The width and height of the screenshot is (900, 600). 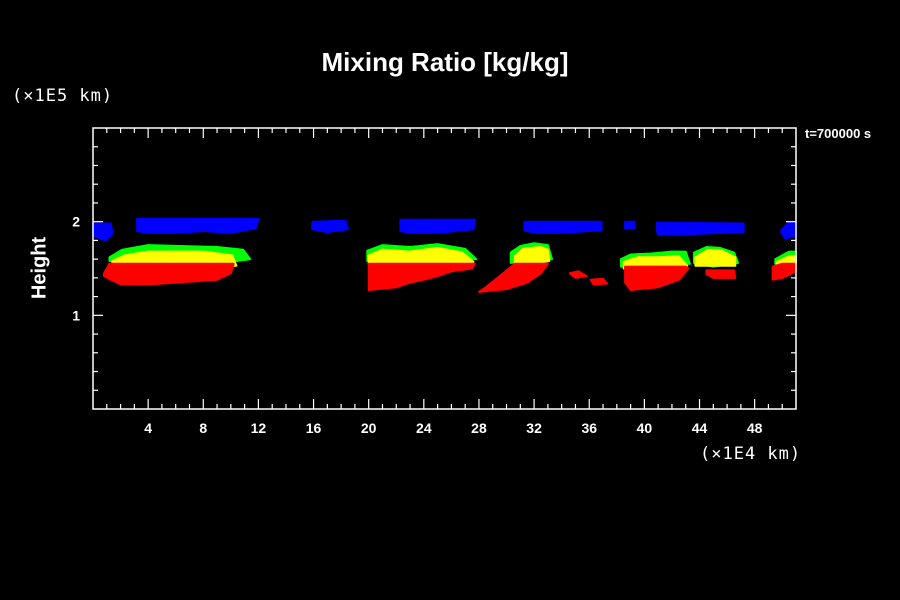 What do you see at coordinates (63, 96) in the screenshot?
I see `y-axis-unit: (×1E5 km)` at bounding box center [63, 96].